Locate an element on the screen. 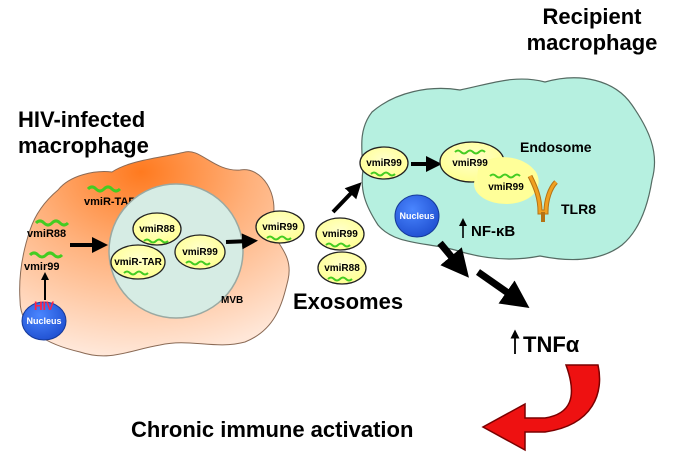 The height and width of the screenshot is (462, 680). recipient-title-line2: macrophage is located at coordinates (592, 42).